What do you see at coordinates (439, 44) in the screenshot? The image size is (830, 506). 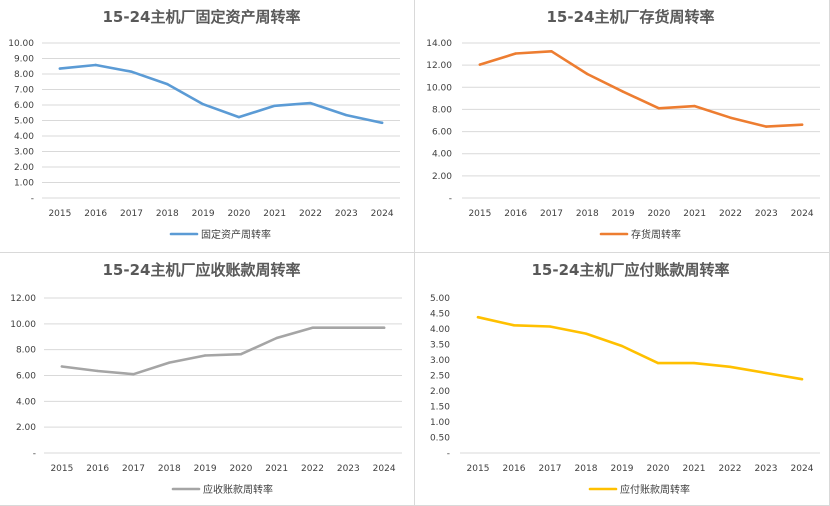 I see `y-tick-label: 14.00` at bounding box center [439, 44].